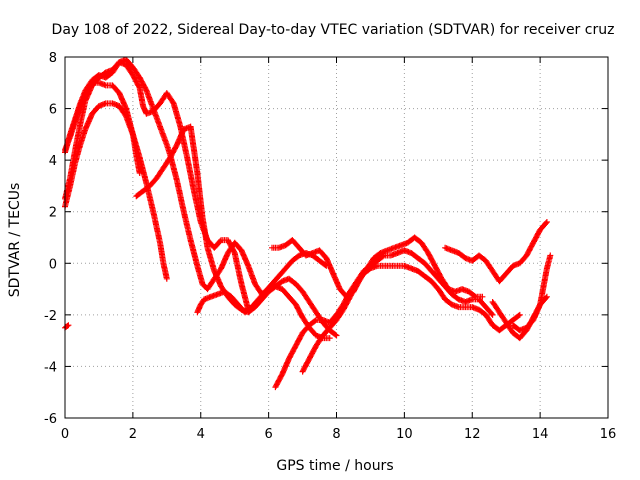 This screenshot has width=640, height=480. Describe the element at coordinates (53, 264) in the screenshot. I see `y-tick-label: 0` at that location.